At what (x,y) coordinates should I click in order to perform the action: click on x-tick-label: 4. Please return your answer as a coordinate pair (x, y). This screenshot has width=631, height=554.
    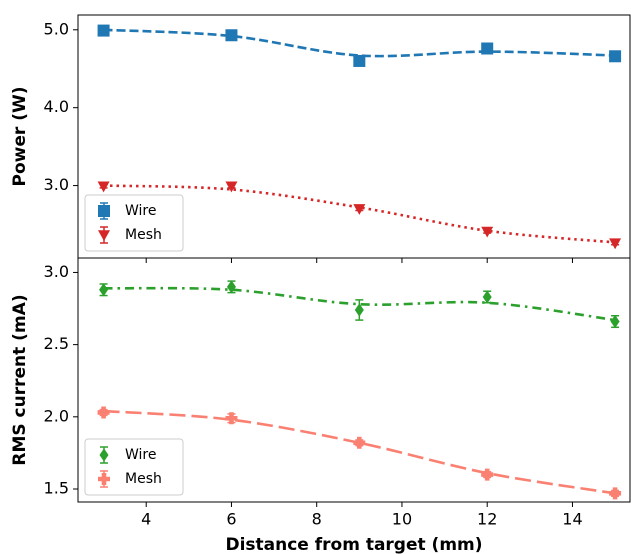
    Looking at the image, I should click on (146, 519).